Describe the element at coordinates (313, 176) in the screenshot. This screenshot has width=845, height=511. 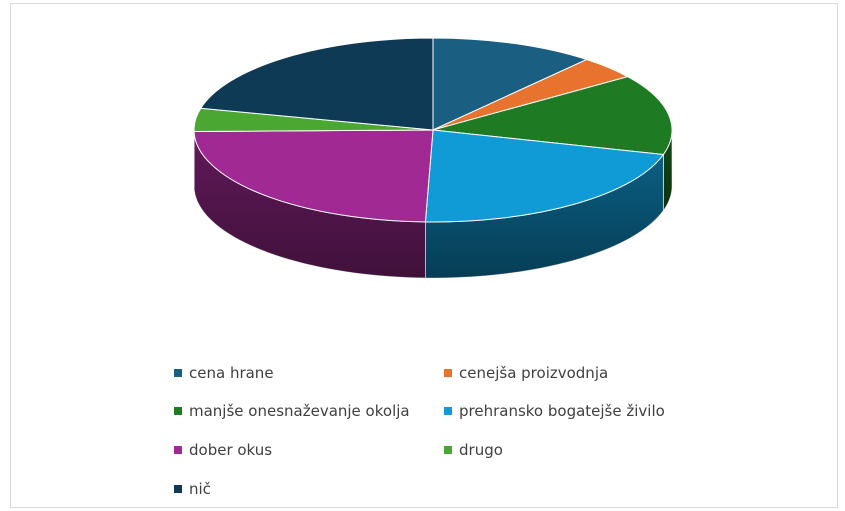
I see `pie-slice-dober-okus` at that location.